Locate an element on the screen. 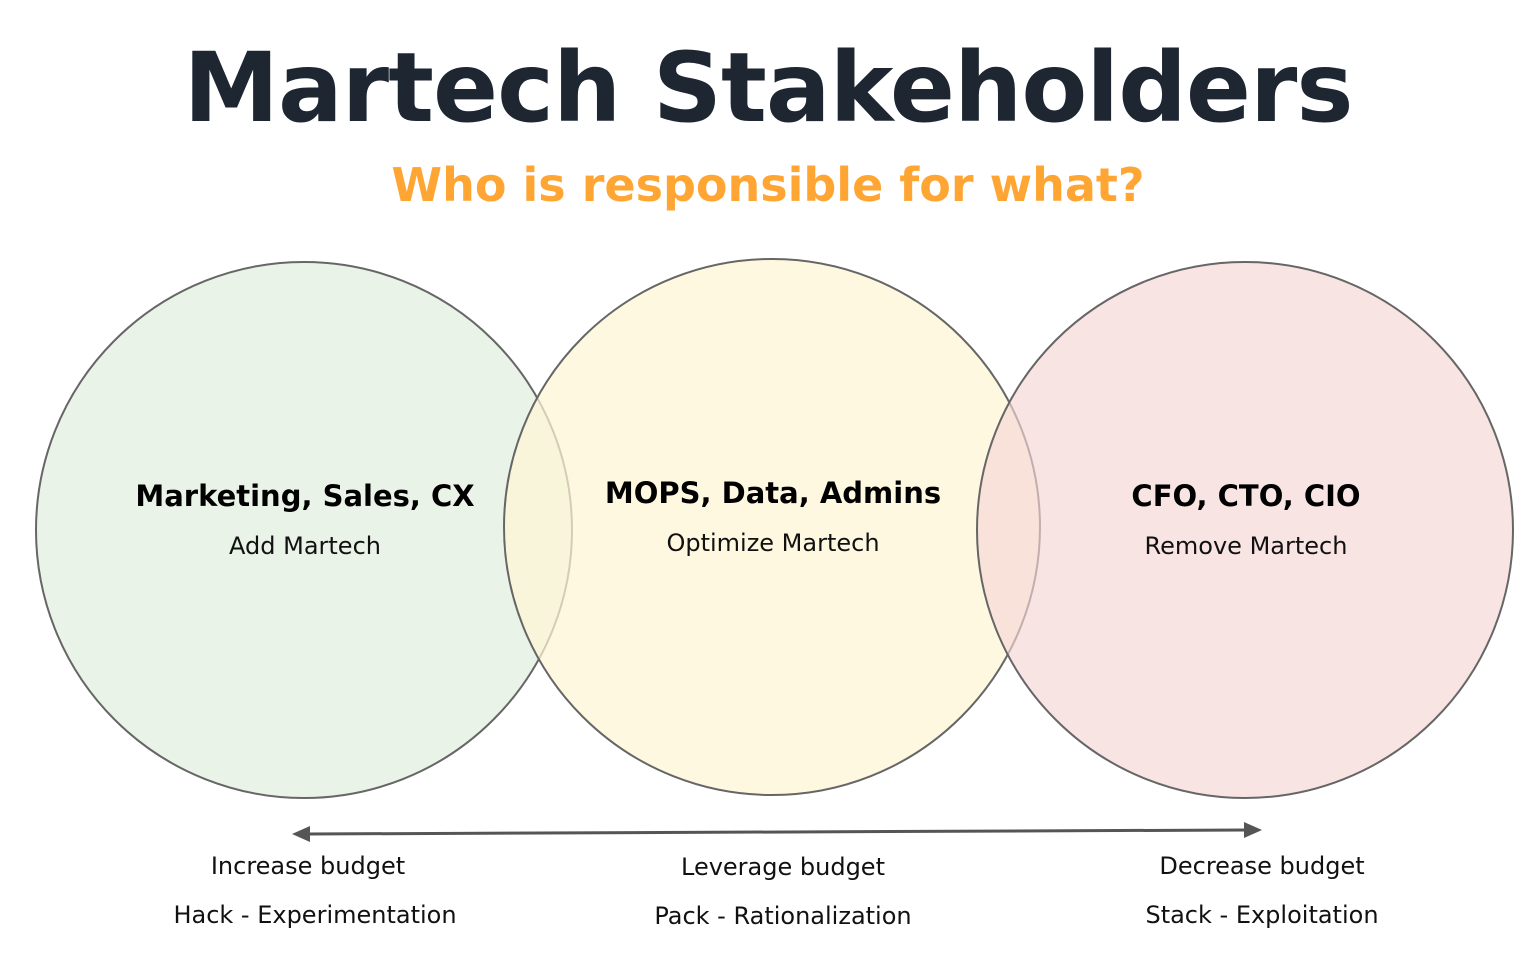  circle-action: Optimize Martech is located at coordinates (773, 543).